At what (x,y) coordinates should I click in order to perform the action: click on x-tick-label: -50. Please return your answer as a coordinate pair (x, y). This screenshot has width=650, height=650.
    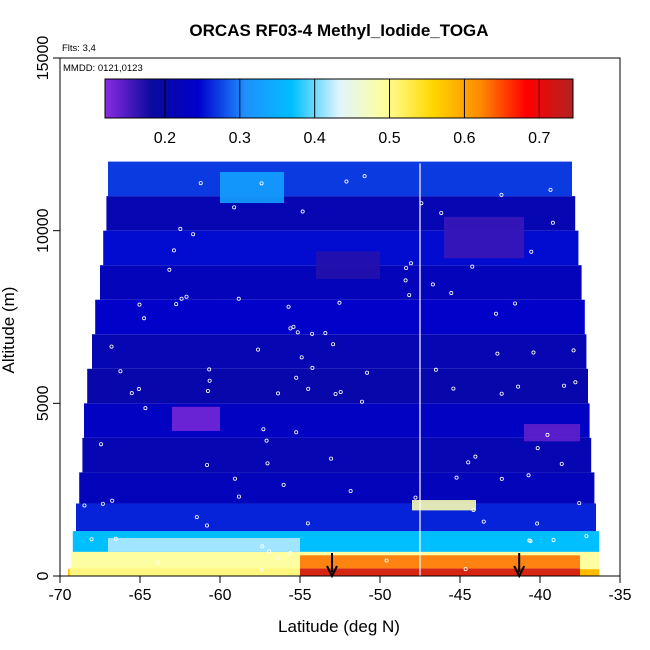
    Looking at the image, I should click on (379, 595).